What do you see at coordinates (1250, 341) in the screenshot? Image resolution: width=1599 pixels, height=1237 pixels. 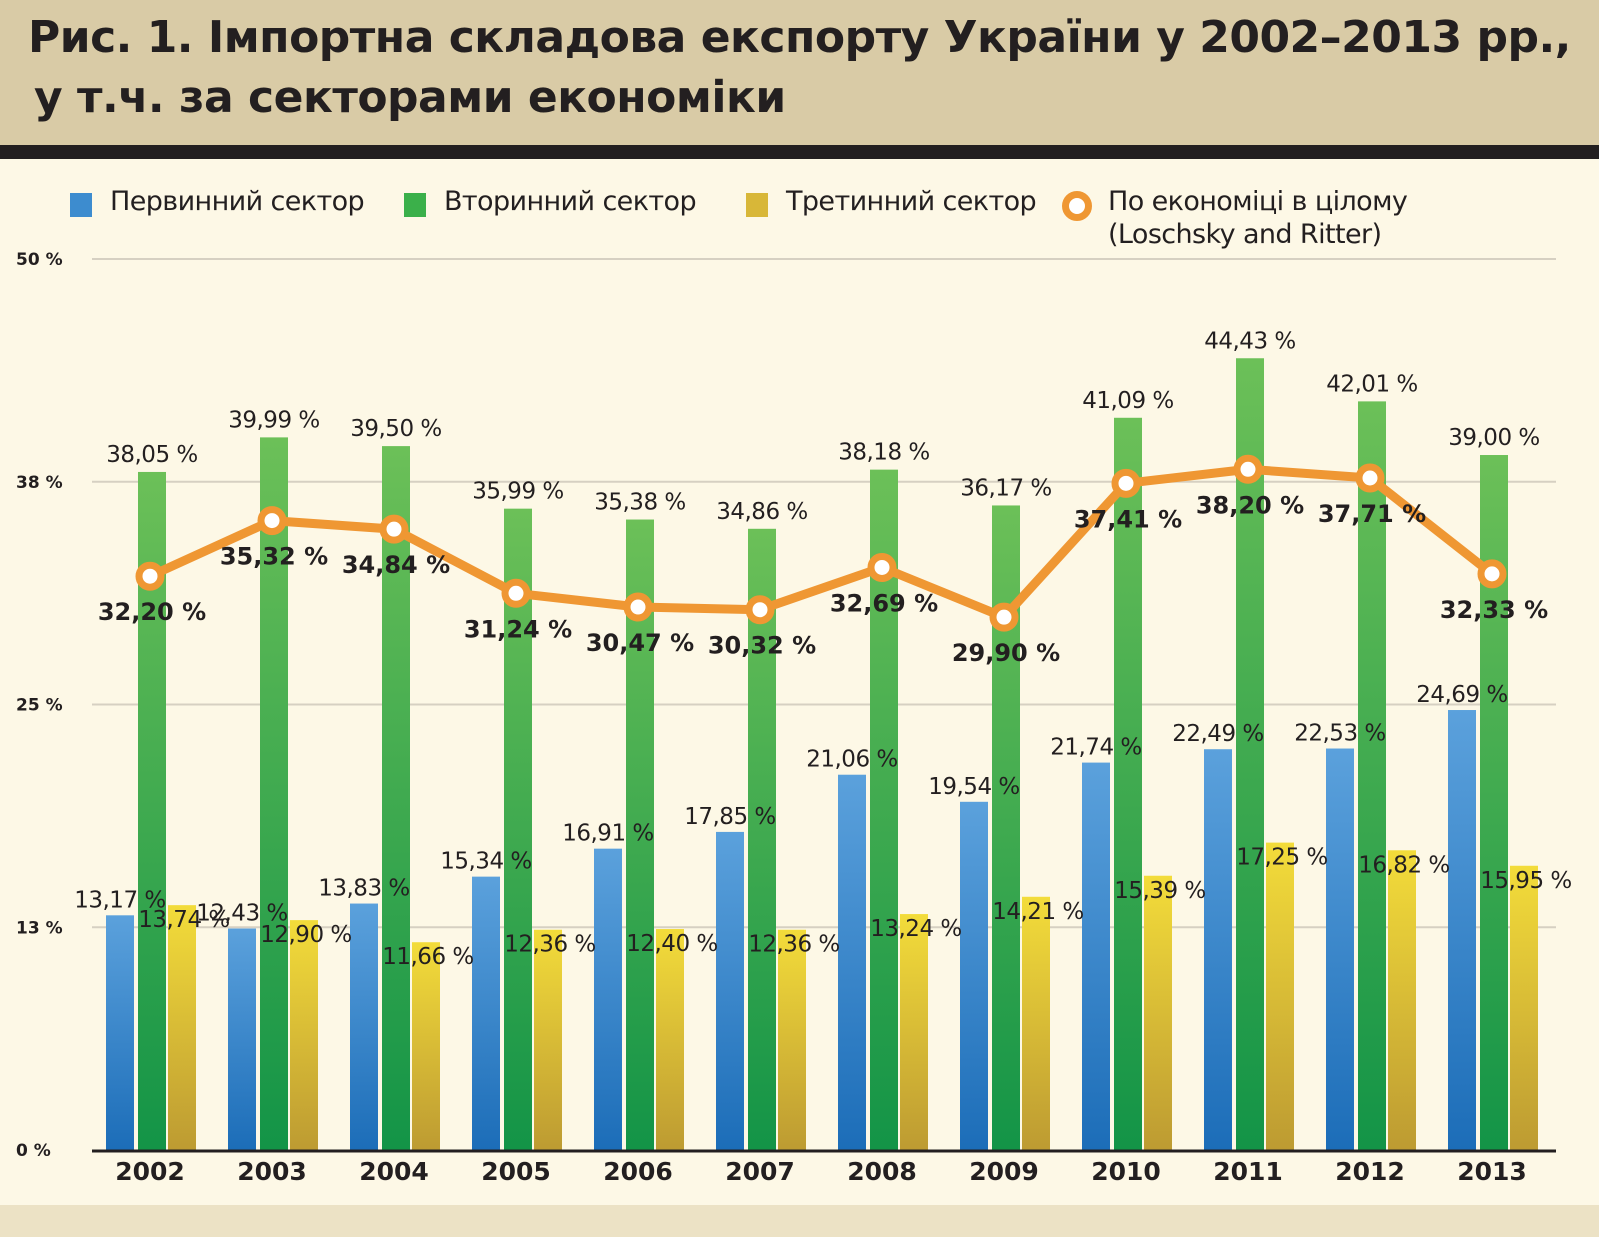 I see `data-label-secondary: 44,43 %` at bounding box center [1250, 341].